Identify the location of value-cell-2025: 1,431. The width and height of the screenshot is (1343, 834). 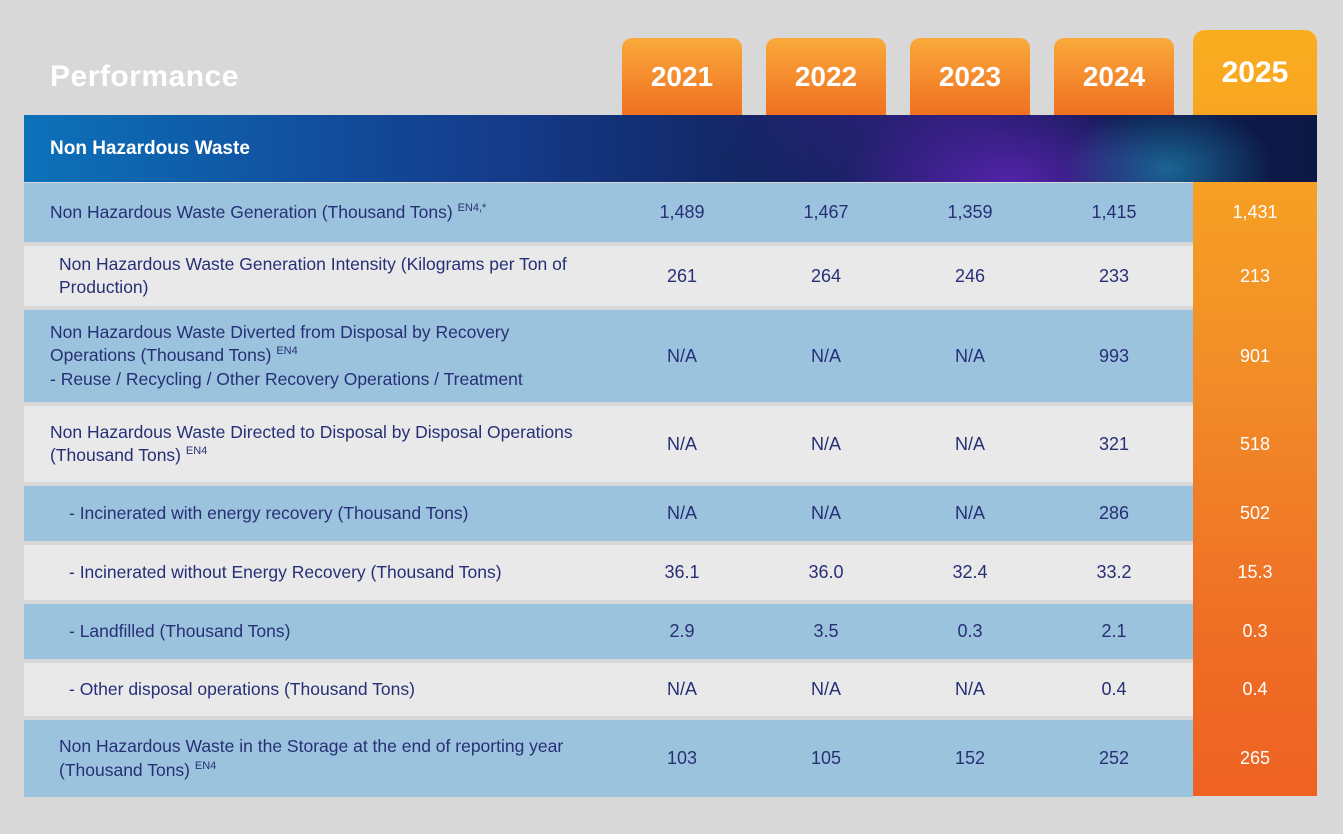
(1255, 212).